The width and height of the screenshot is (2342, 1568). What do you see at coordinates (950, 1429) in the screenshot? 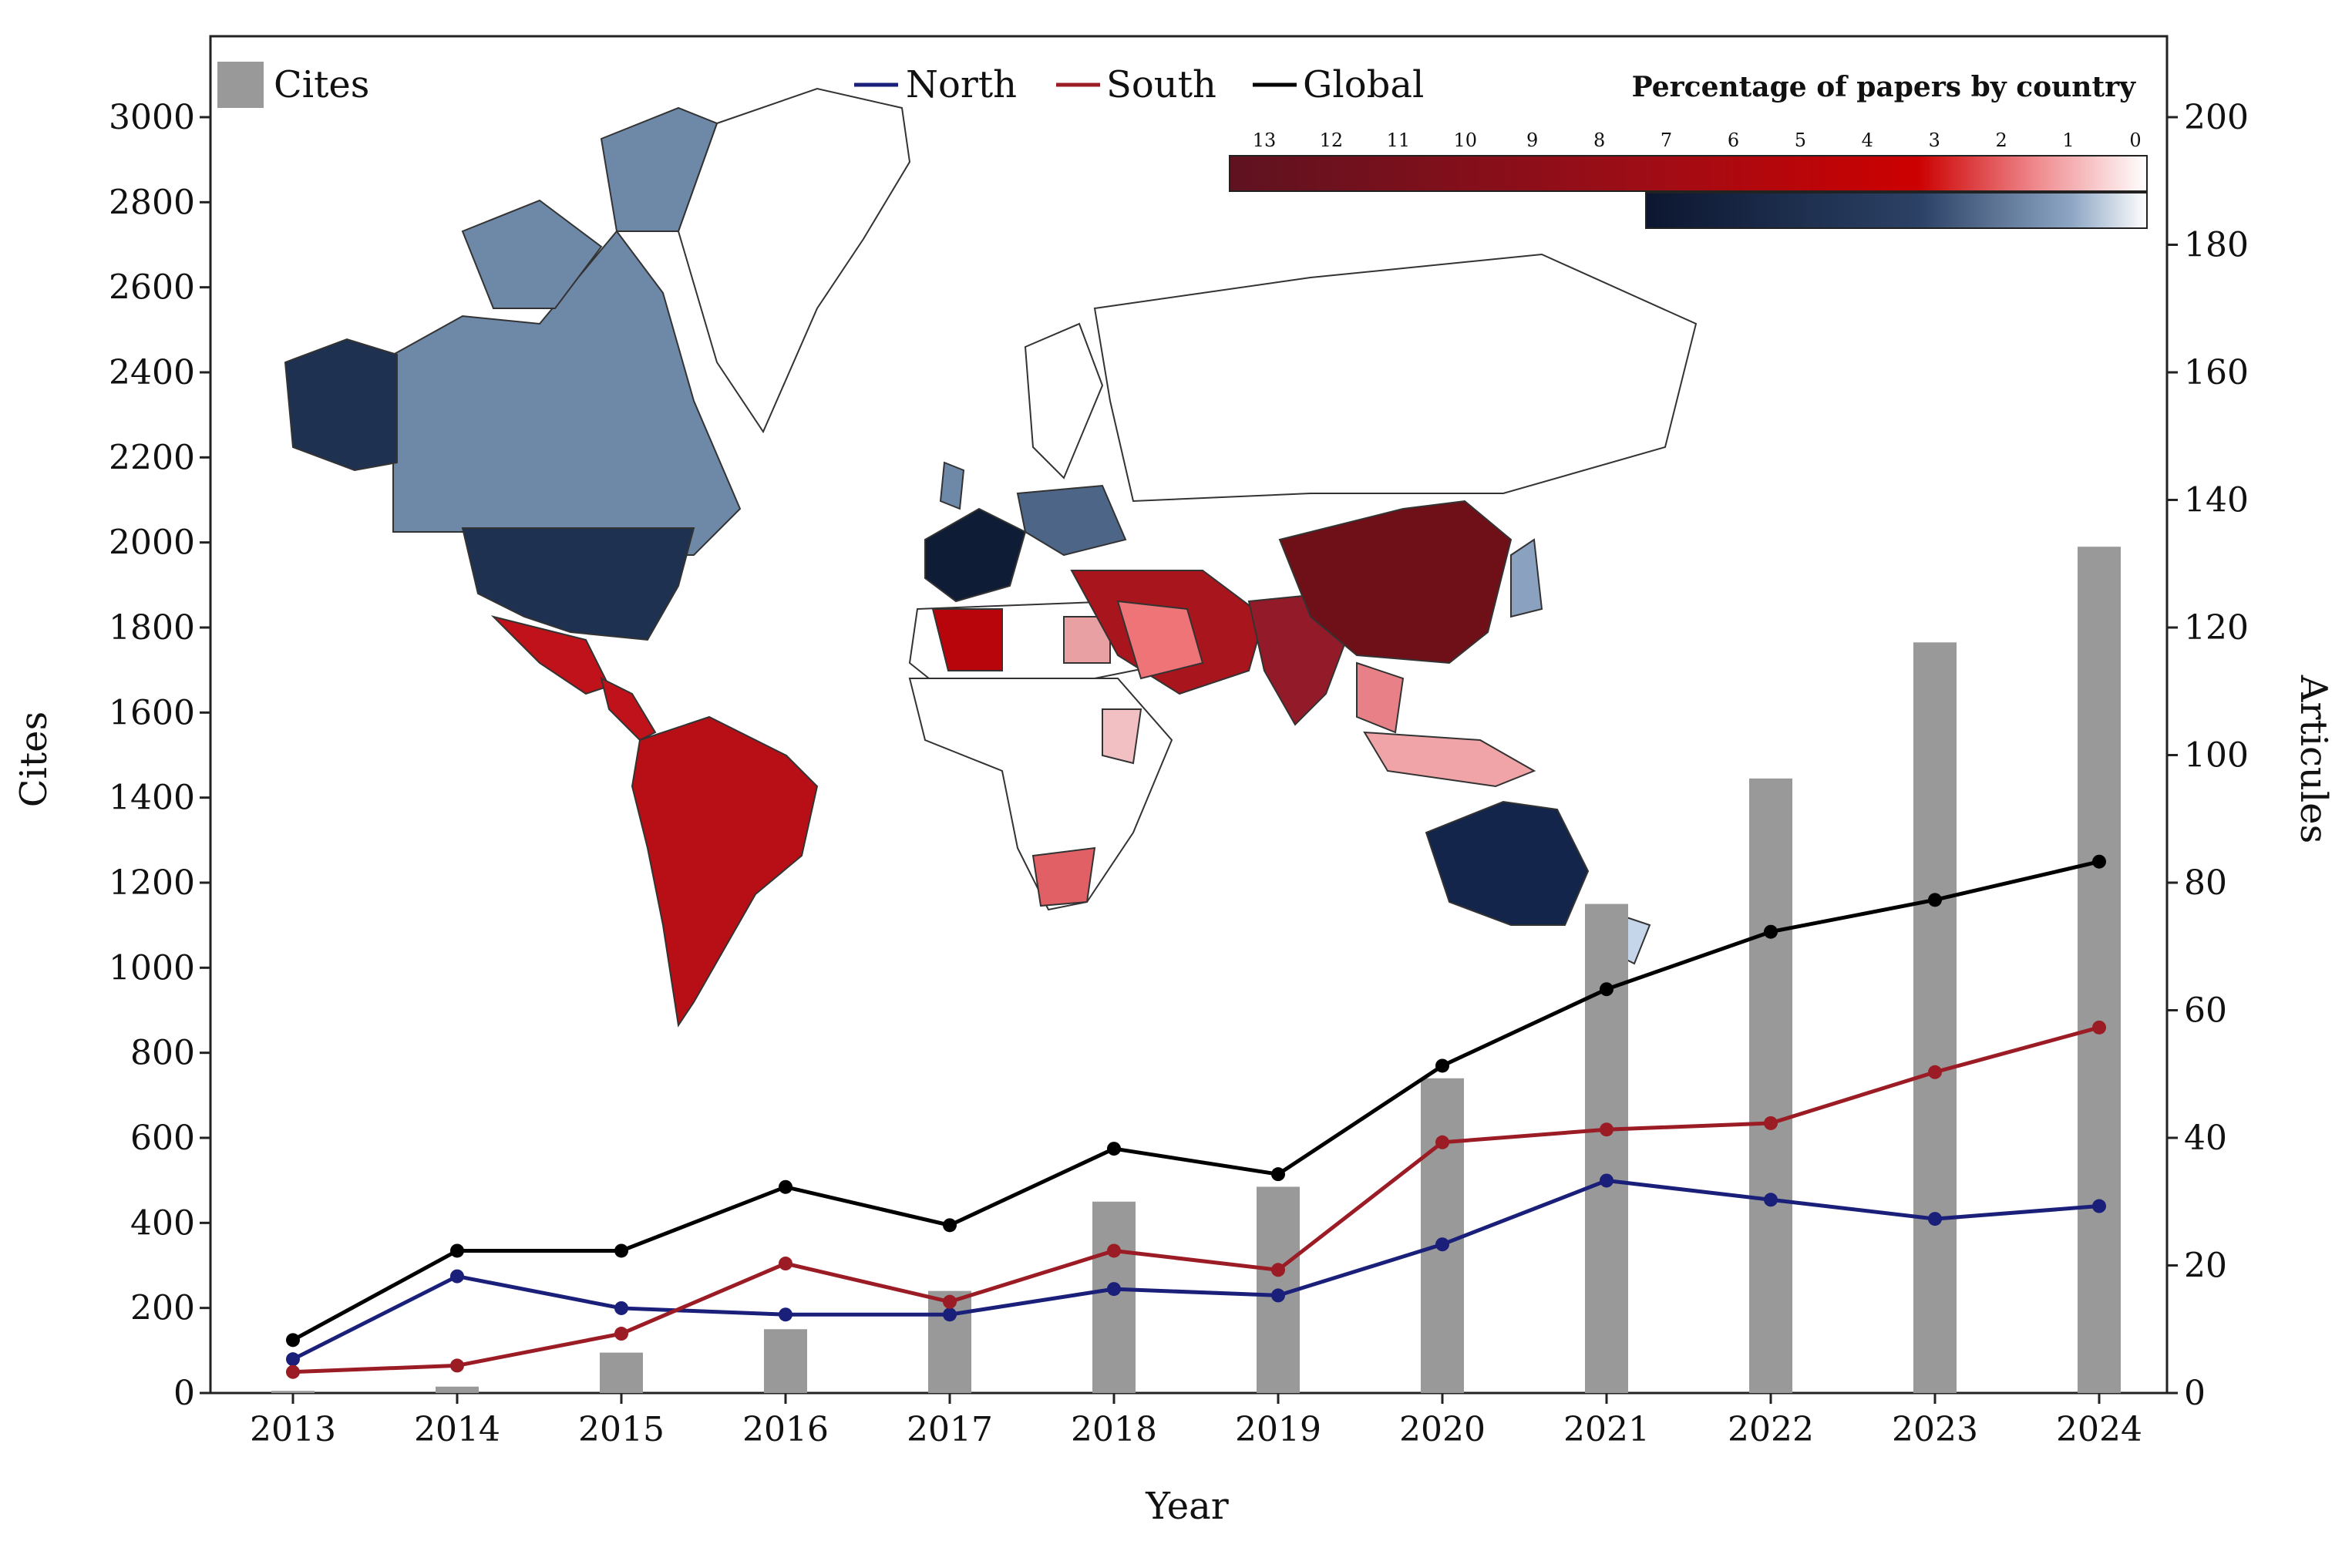
I see `x-tick-label: 2017` at bounding box center [950, 1429].